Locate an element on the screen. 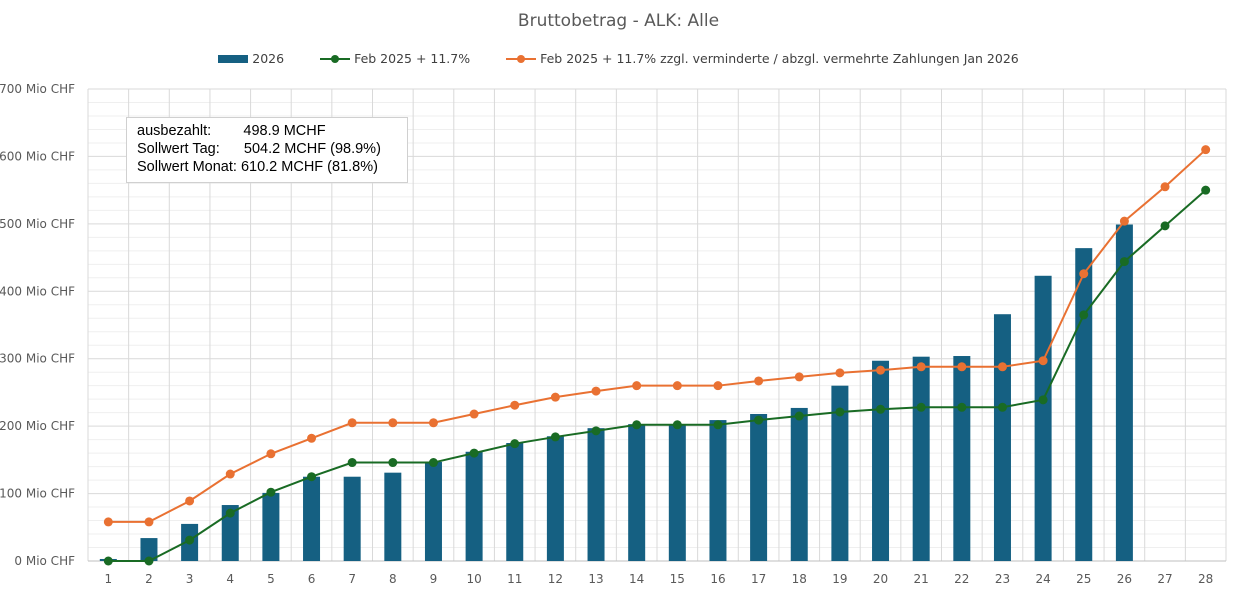 This screenshot has height=591, width=1237. x-tick-label: 24 is located at coordinates (1042, 579).